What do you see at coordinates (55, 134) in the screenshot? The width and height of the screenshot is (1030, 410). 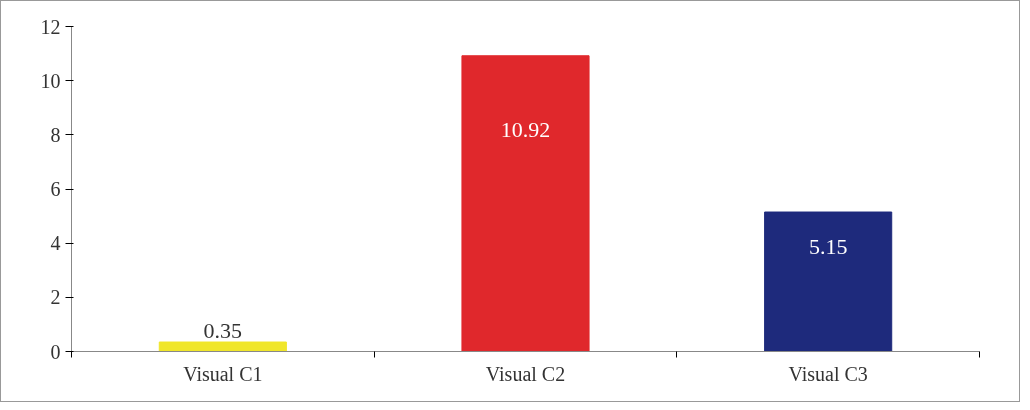 I see `y-tick-label: 8` at bounding box center [55, 134].